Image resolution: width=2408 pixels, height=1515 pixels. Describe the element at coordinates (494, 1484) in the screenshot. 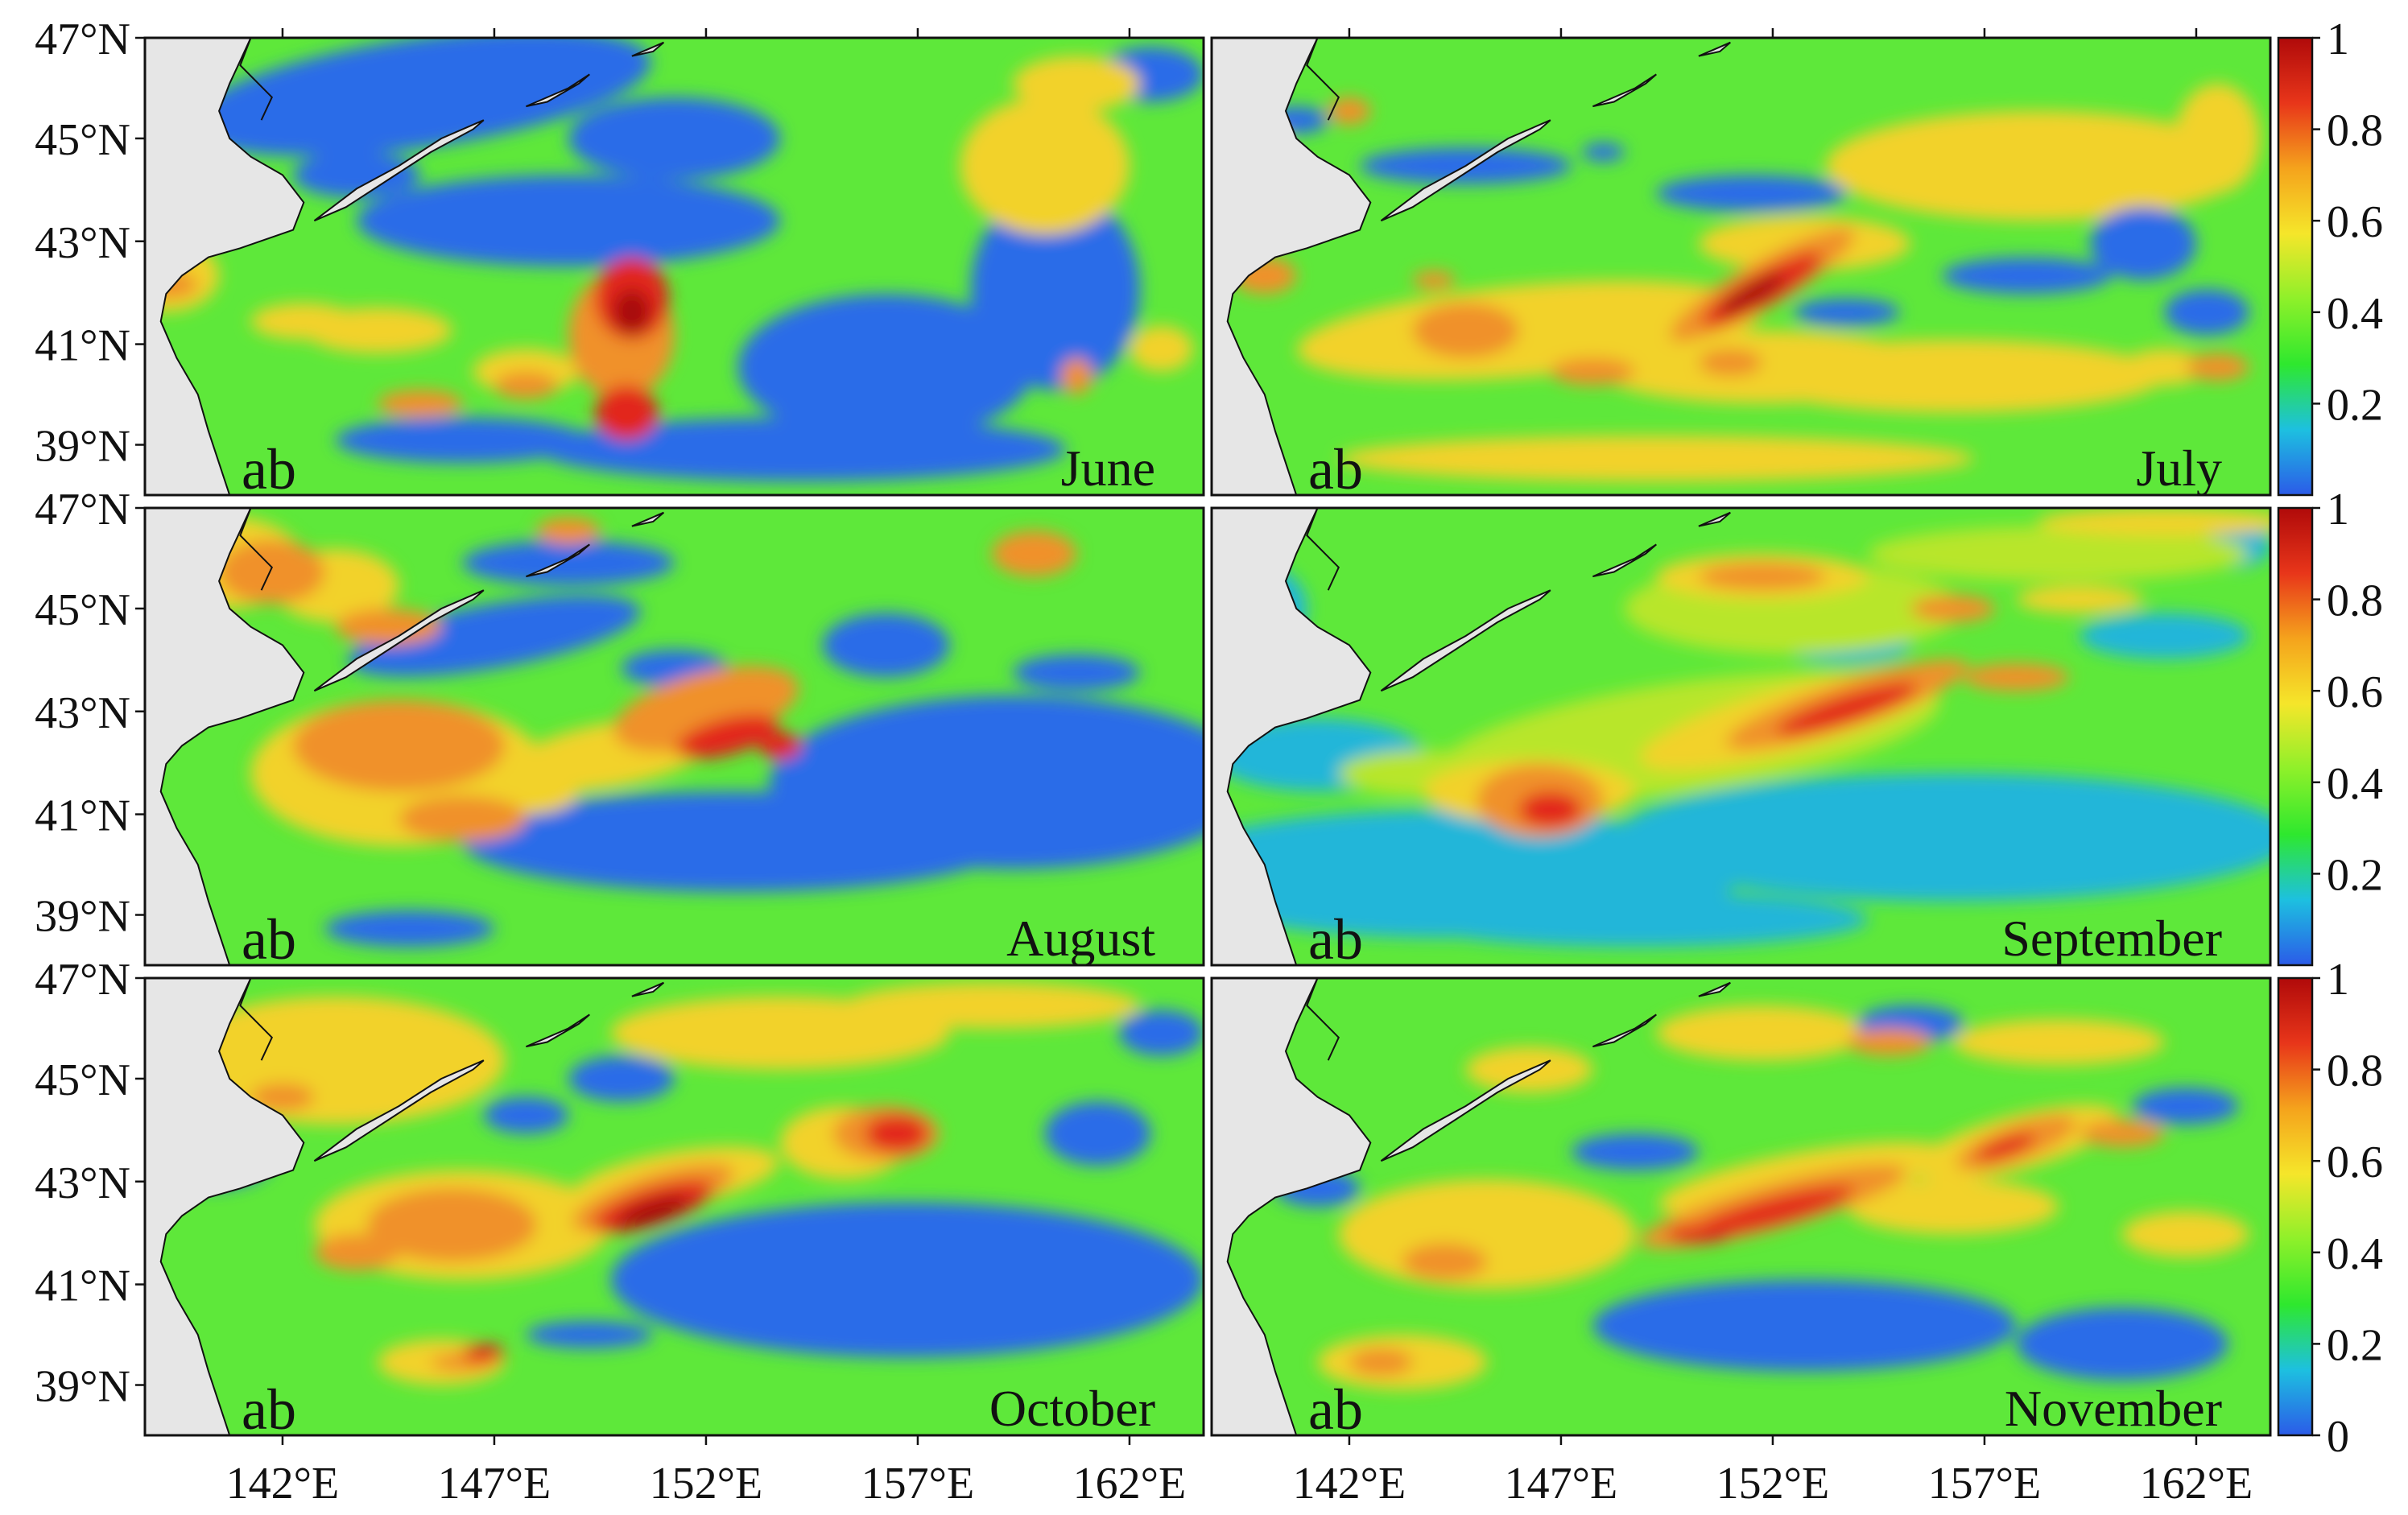

I see `lon-tick-label: 147°E` at that location.